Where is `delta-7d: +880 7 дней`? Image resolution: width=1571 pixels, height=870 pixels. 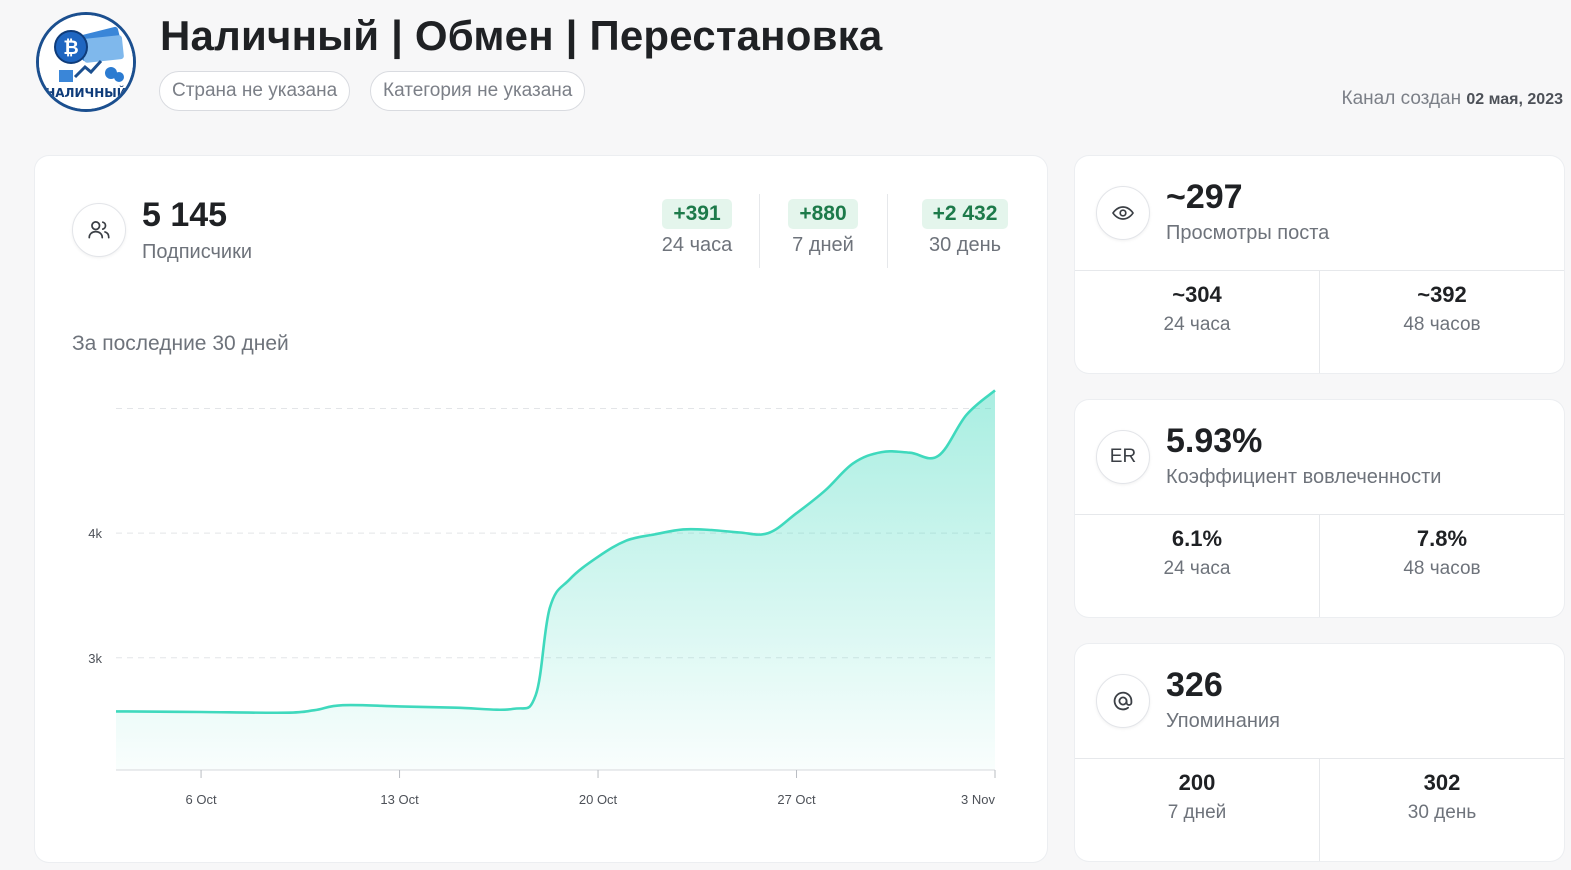
delta-7d: +880 7 дней is located at coordinates (823, 228).